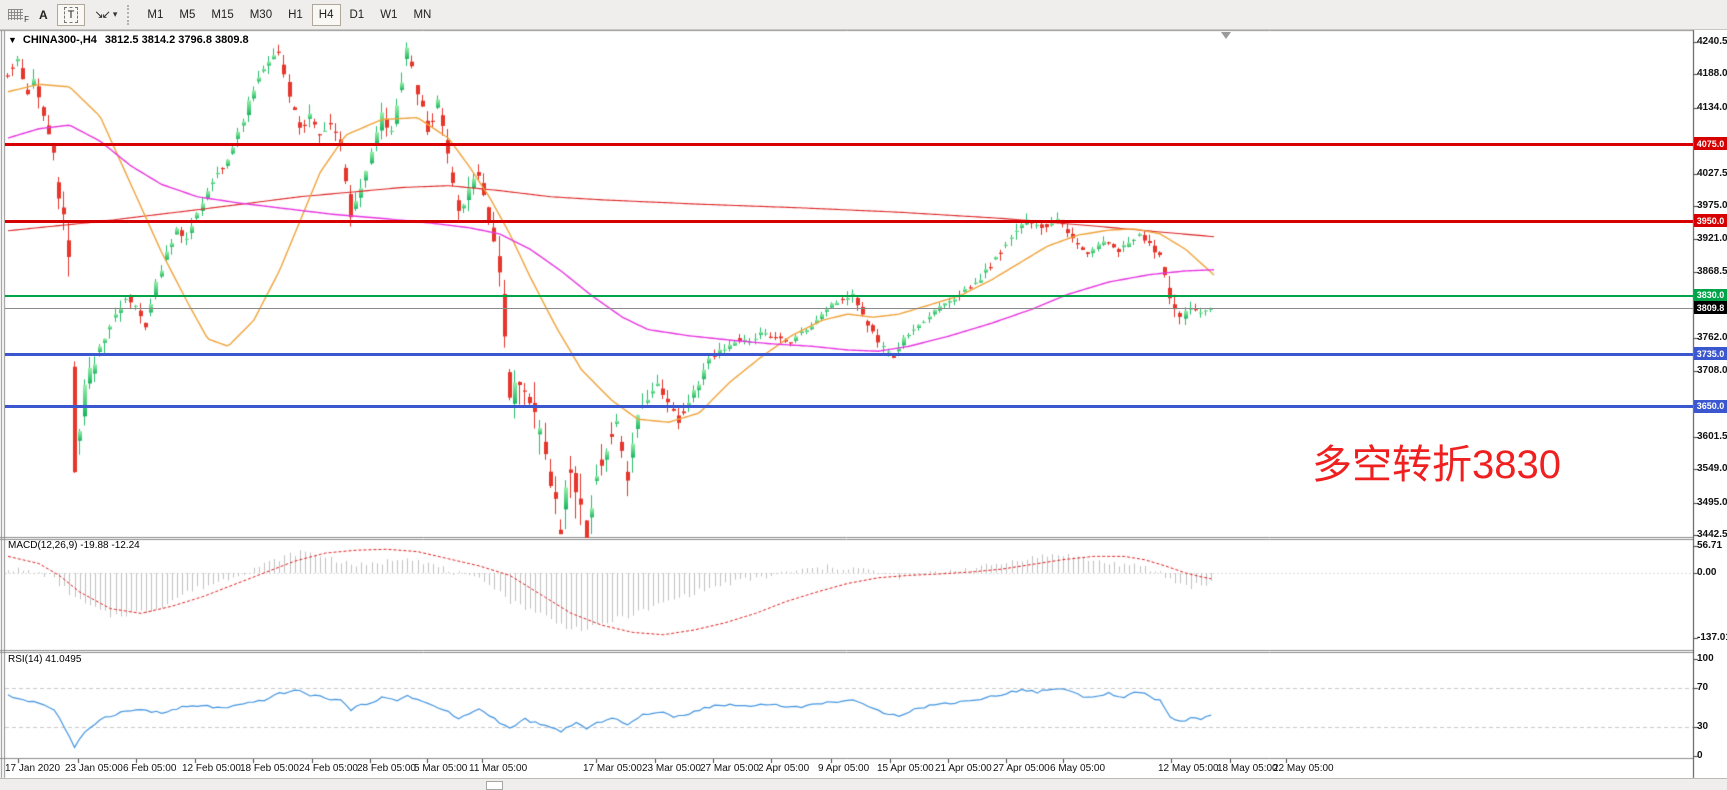 This screenshot has width=1727, height=790. I want to click on time-tick-label: 27 Mar 05:00, so click(729, 768).